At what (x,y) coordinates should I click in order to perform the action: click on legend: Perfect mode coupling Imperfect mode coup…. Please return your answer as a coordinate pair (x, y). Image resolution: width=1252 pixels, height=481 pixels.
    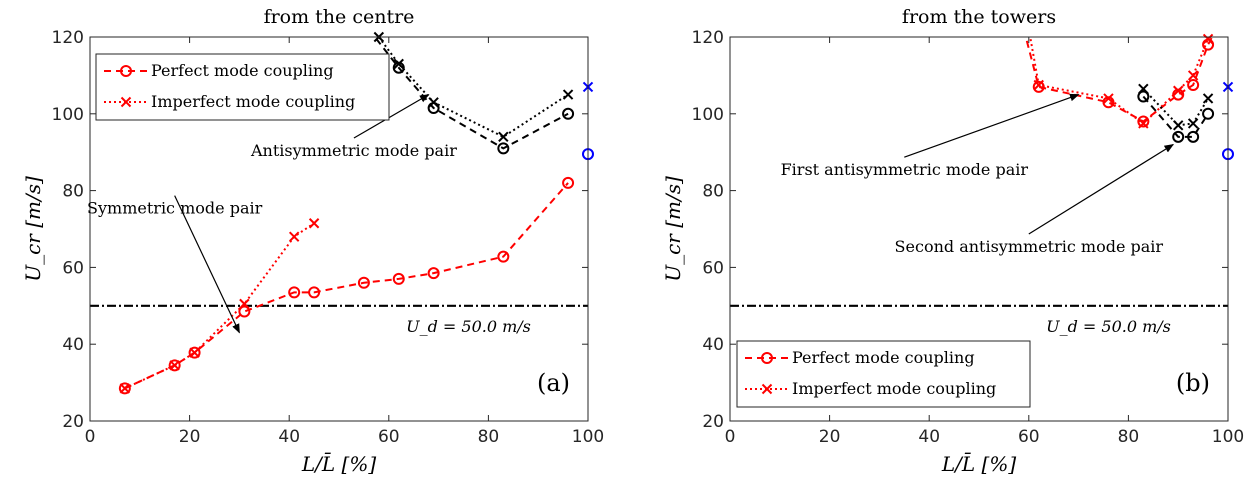
    Looking at the image, I should click on (242, 87).